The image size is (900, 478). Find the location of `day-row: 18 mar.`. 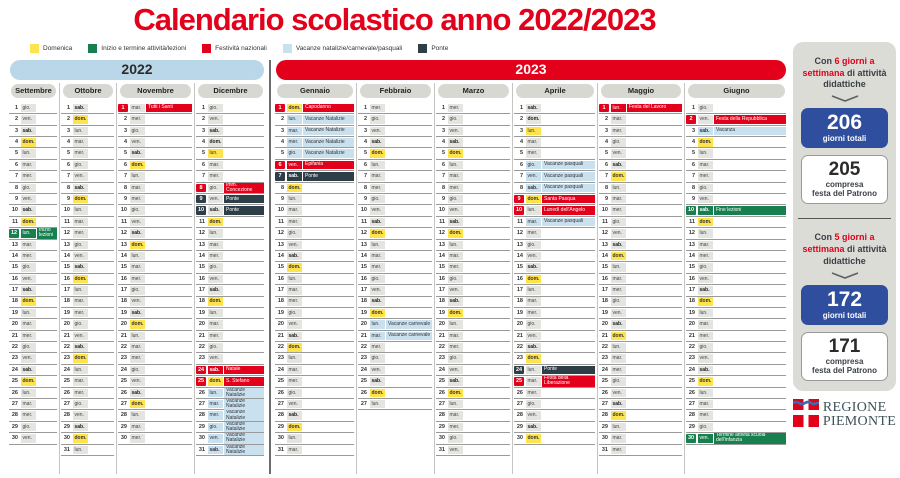

day-row: 18 mar. is located at coordinates (554, 302).